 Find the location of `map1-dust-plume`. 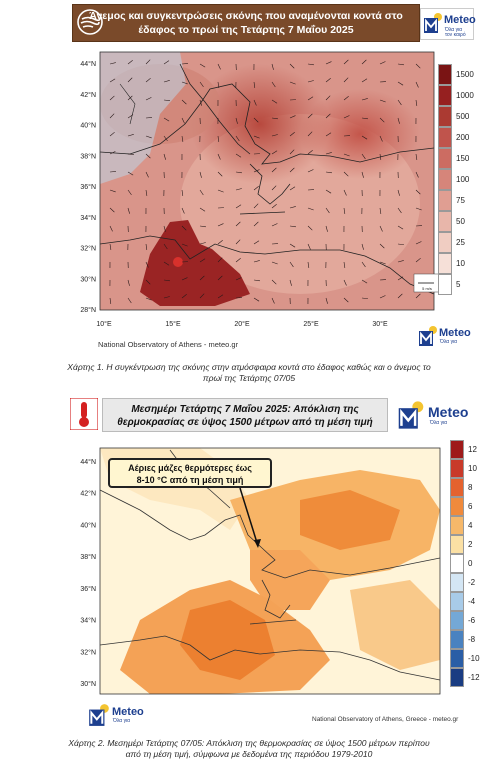

map1-dust-plume is located at coordinates (195, 263).